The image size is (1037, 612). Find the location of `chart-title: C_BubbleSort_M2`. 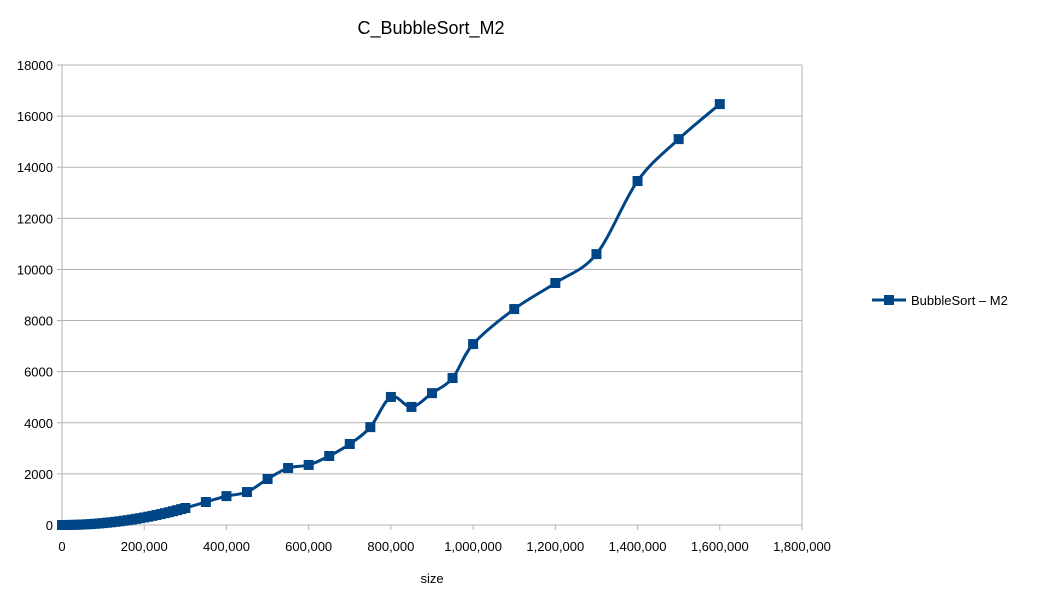

chart-title: C_BubbleSort_M2 is located at coordinates (430, 28).